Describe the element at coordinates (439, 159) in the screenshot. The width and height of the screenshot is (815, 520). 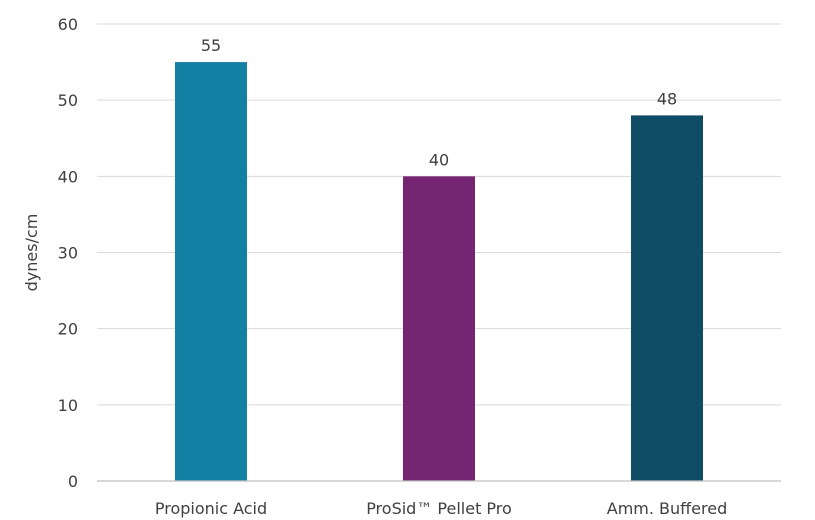
I see `data-label-2: 40` at that location.